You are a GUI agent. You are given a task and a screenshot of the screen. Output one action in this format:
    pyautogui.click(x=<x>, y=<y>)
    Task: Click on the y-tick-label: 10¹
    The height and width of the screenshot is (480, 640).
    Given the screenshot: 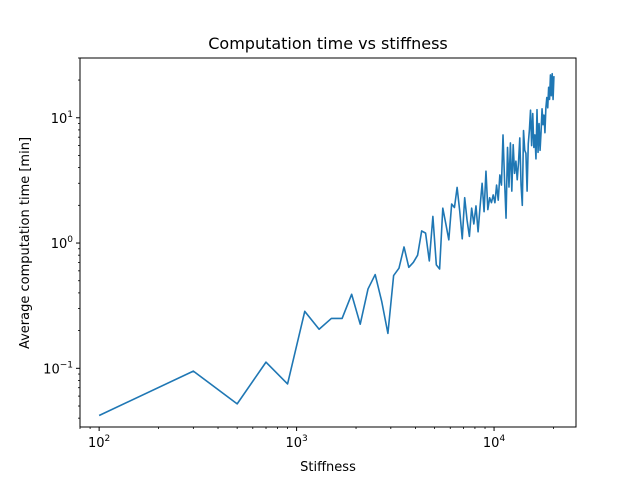 What is the action you would take?
    pyautogui.click(x=62, y=118)
    